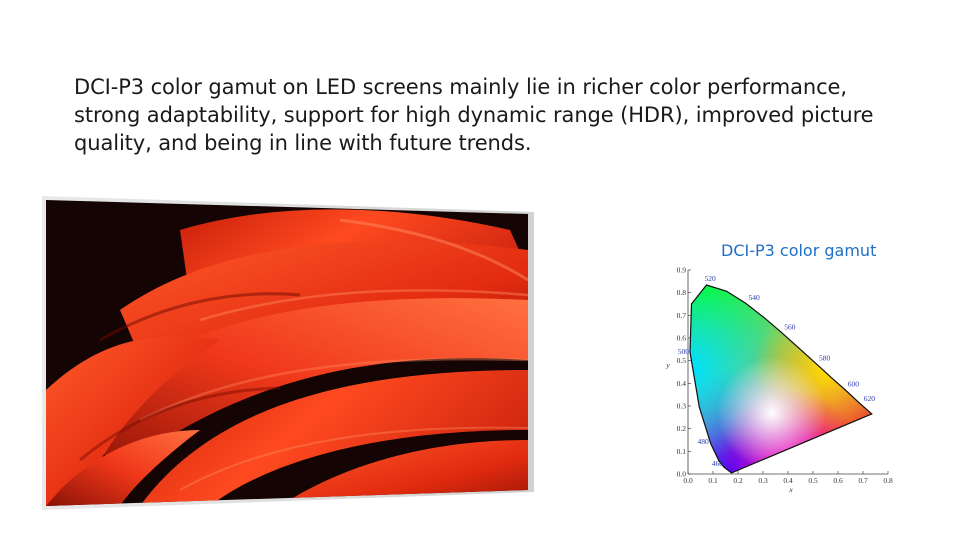  I want to click on y-tick-label: 0.2, so click(682, 428).